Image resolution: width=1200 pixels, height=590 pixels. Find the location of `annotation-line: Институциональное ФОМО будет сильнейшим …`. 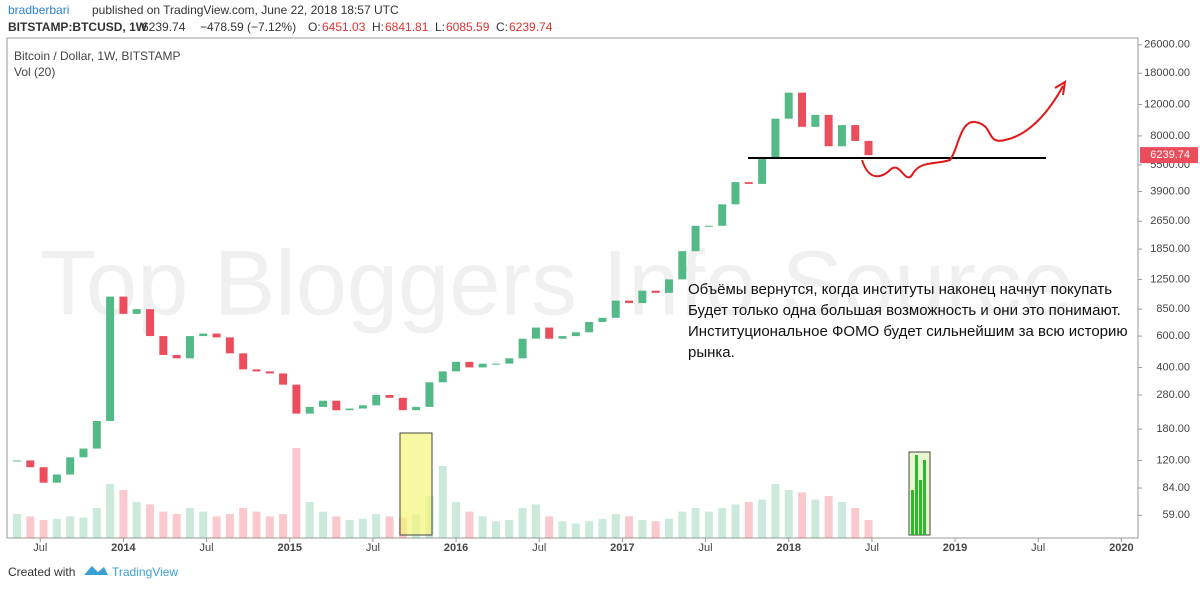

annotation-line: Институциональное ФОМО будет сильнейшим … is located at coordinates (908, 331).